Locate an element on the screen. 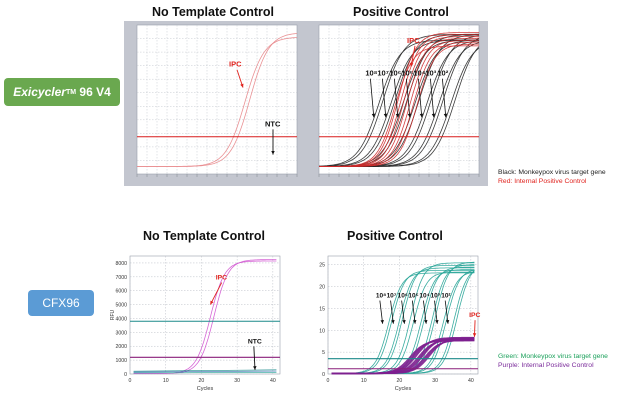  exi-pos-chart: 10⁸ 10⁷ 10⁶ 10⁵ 10⁴ 10³ 10² IPC is located at coordinates (399, 100).